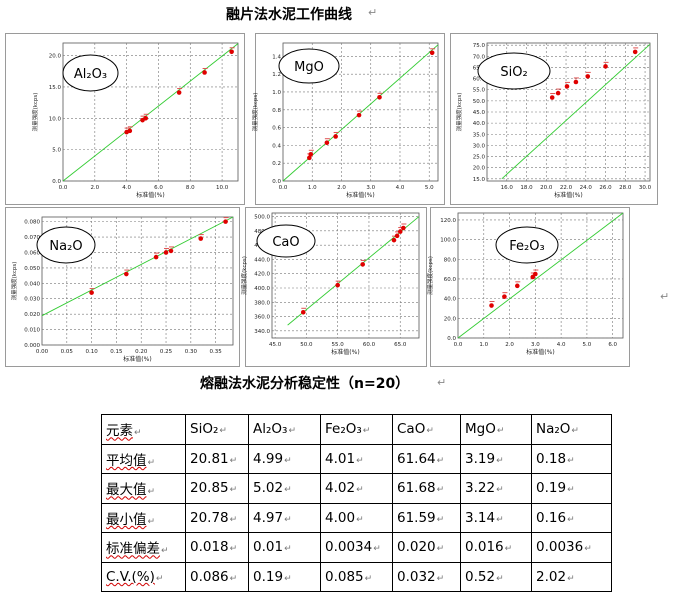 Image resolution: width=675 pixels, height=610 pixels. Describe the element at coordinates (262, 260) in the screenshot. I see `y-tick-label: 440.0` at that location.